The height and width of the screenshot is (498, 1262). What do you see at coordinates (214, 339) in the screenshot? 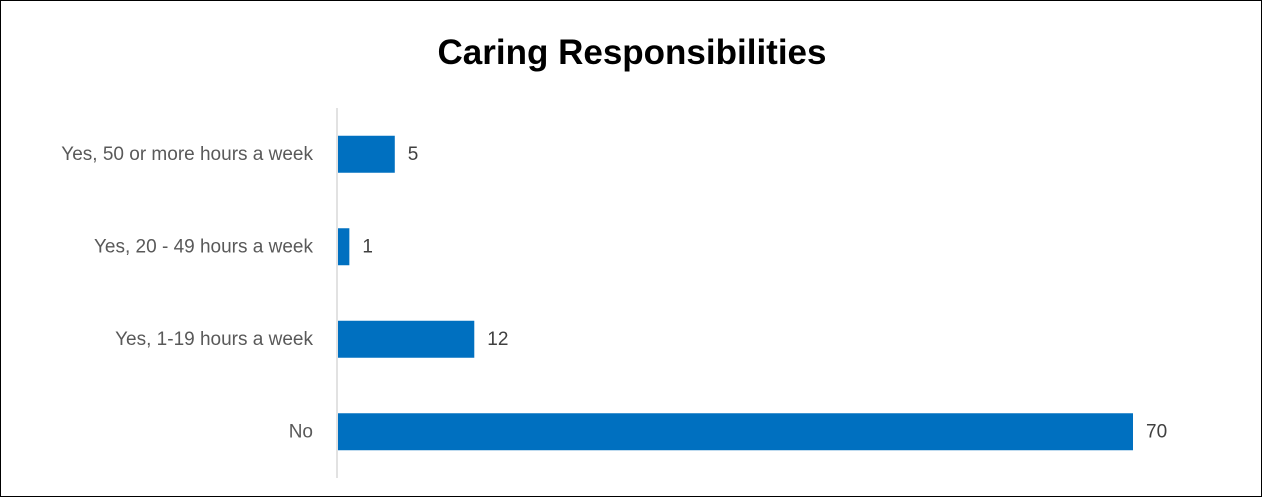
I see `category-label-2: Yes, 1-19 hours a week` at bounding box center [214, 339].